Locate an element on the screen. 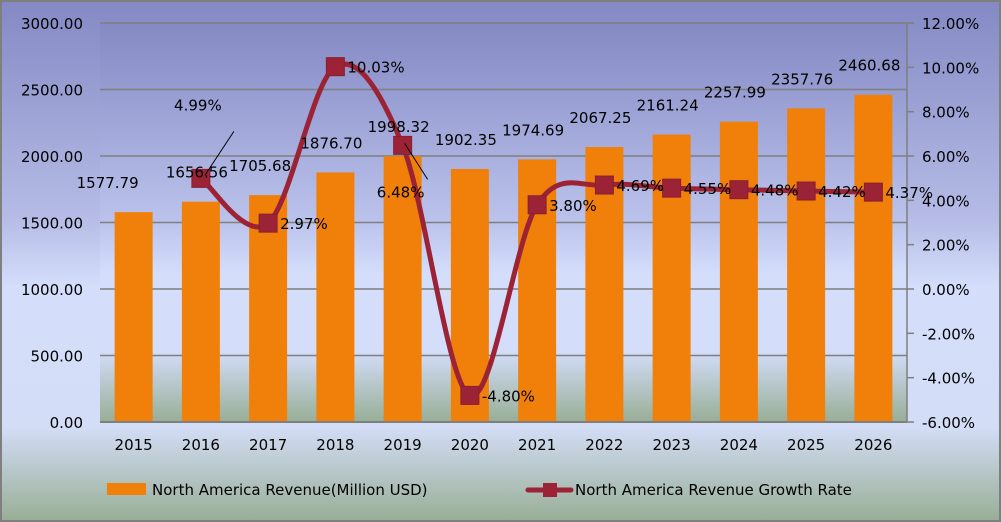 The height and width of the screenshot is (522, 1001). legend-label-revenue: North America Revenue(Million USD) is located at coordinates (290, 490).